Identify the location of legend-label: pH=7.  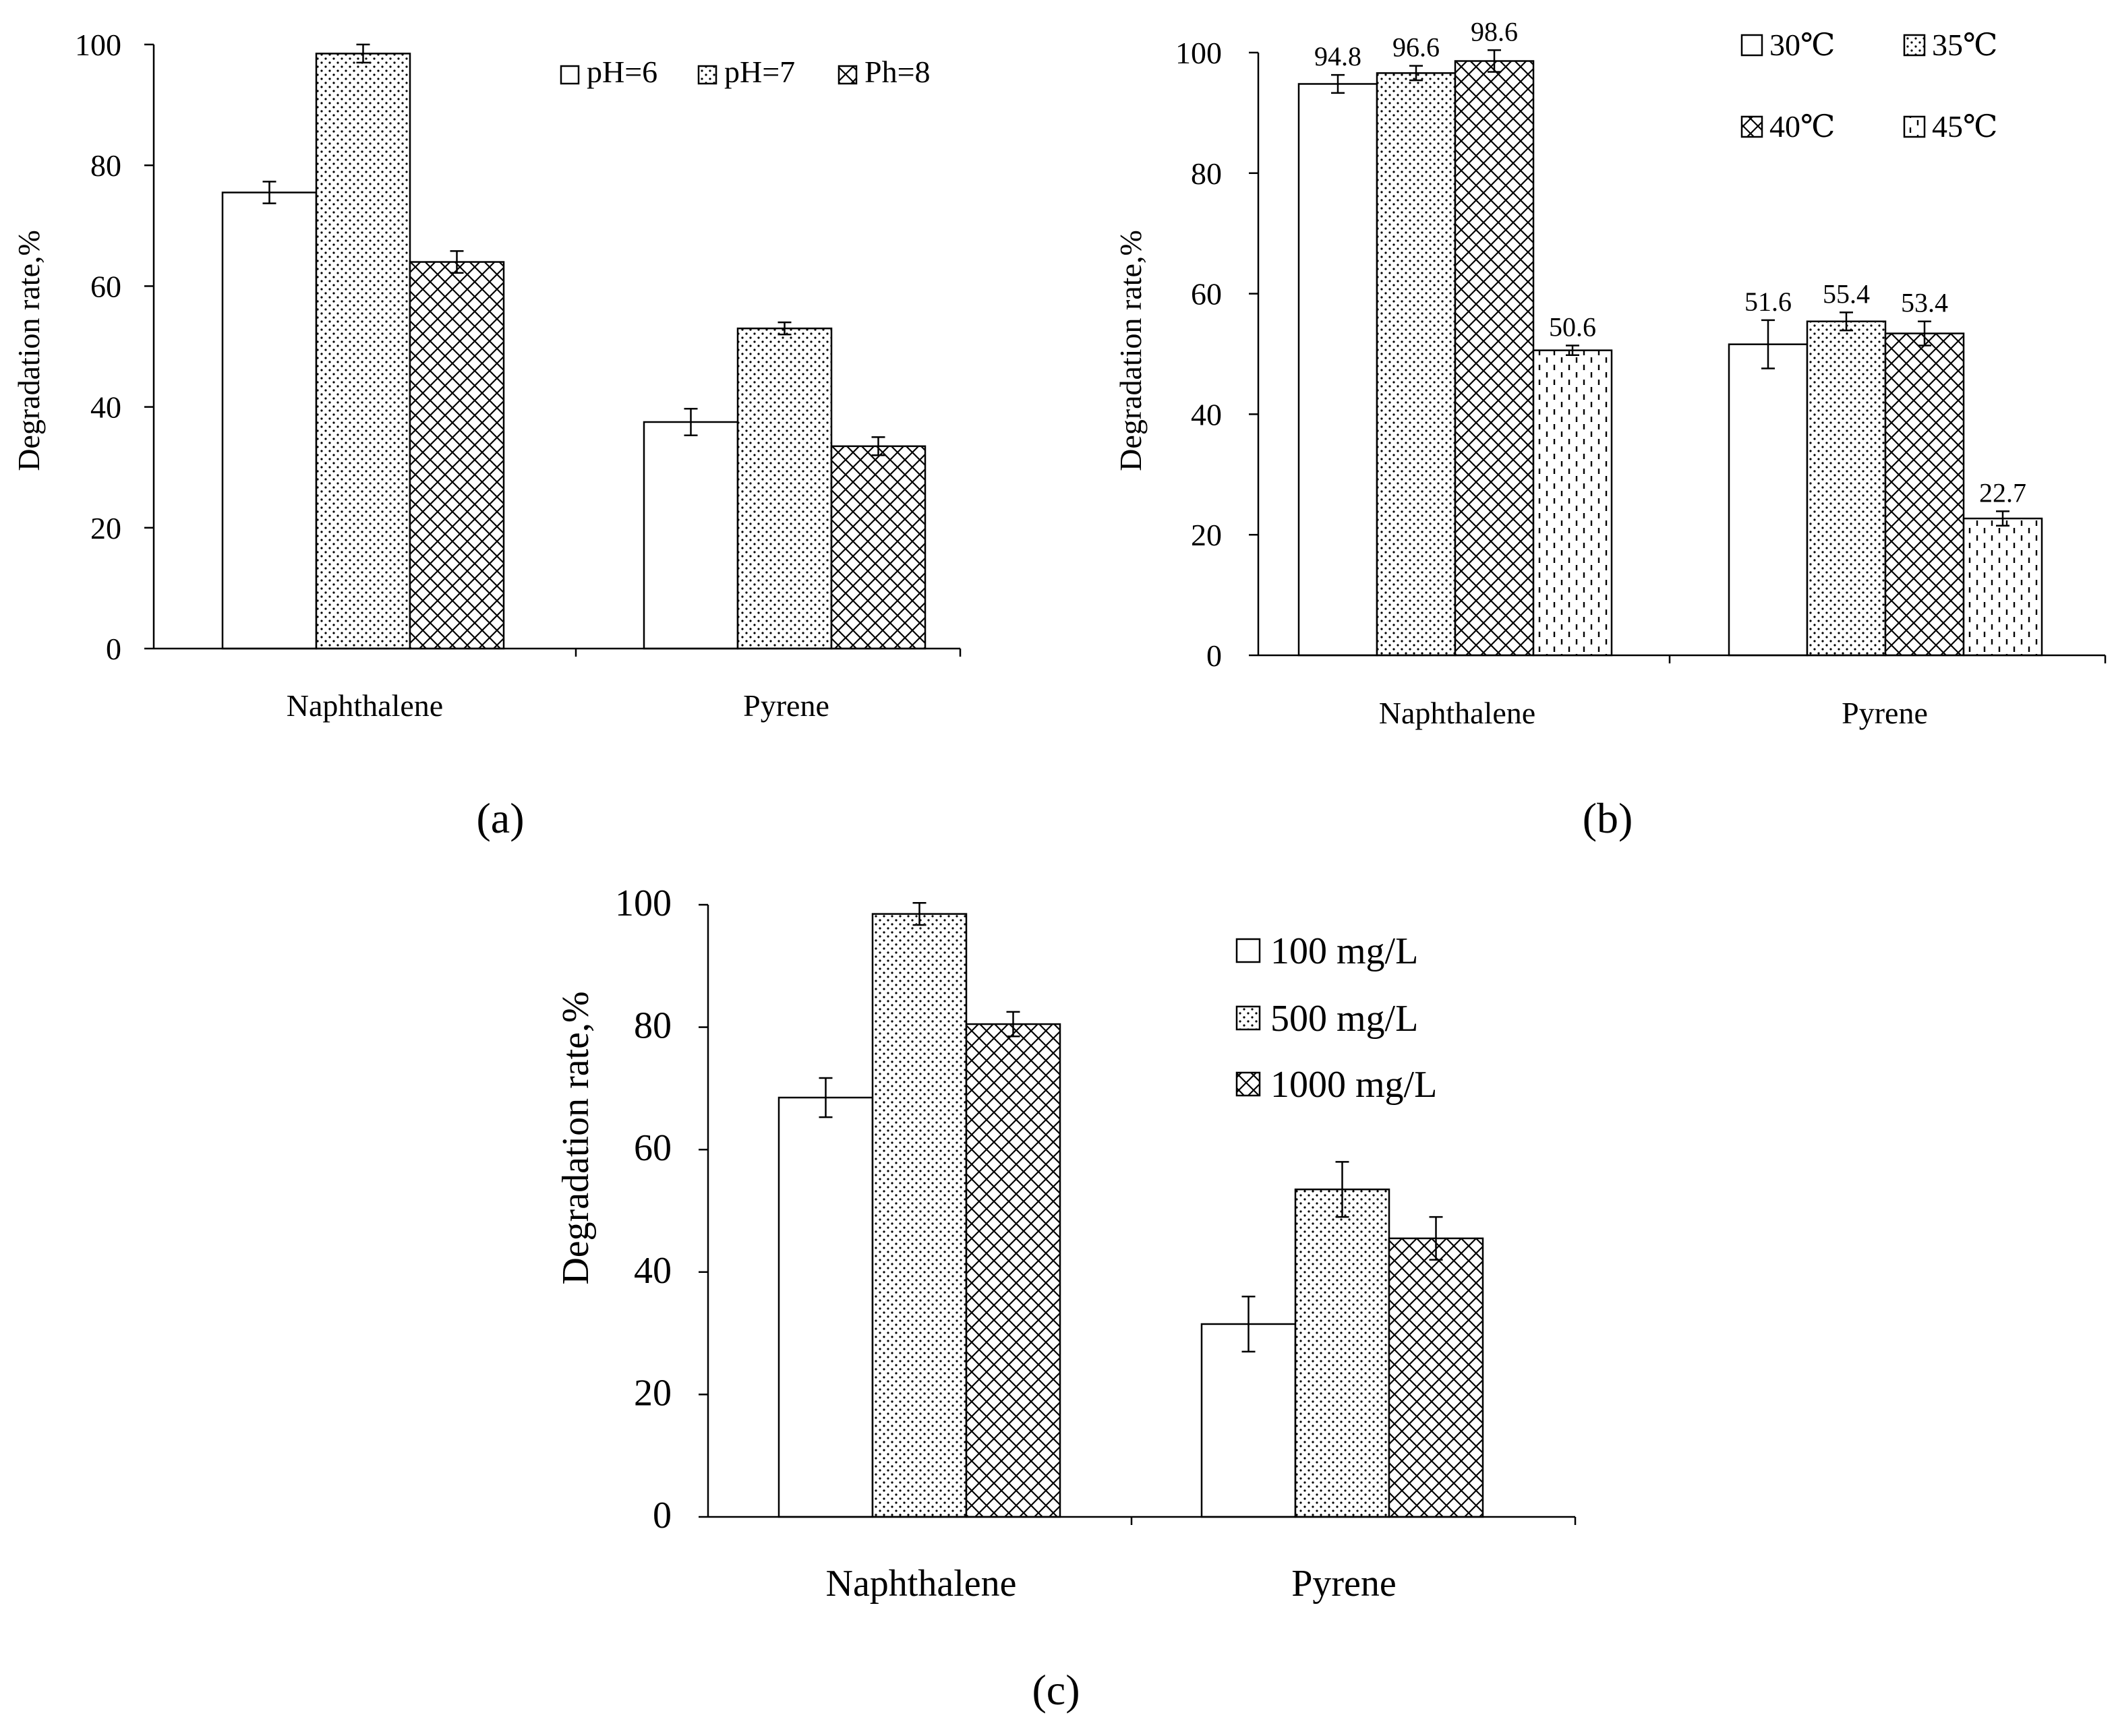
(759, 72).